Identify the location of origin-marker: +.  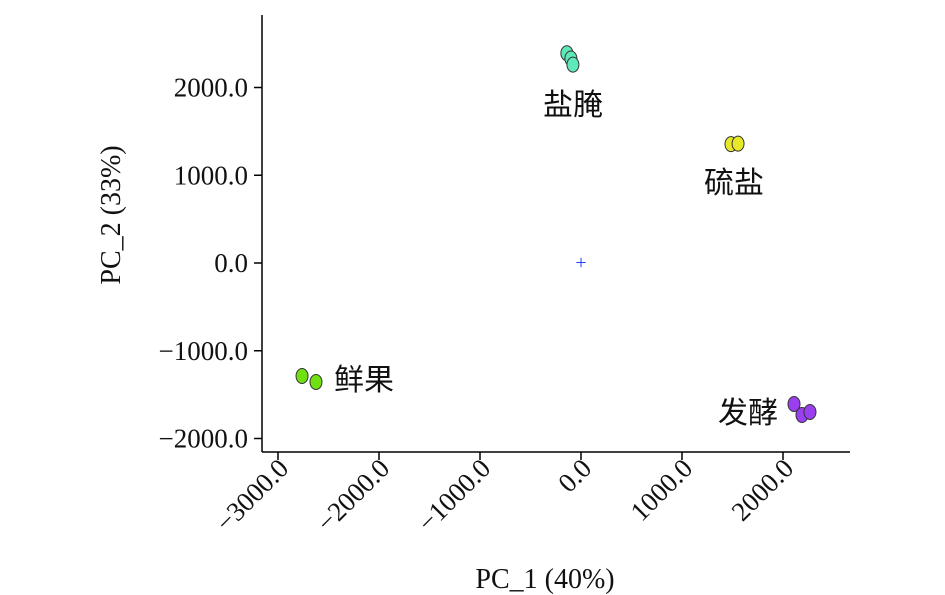
(580, 263).